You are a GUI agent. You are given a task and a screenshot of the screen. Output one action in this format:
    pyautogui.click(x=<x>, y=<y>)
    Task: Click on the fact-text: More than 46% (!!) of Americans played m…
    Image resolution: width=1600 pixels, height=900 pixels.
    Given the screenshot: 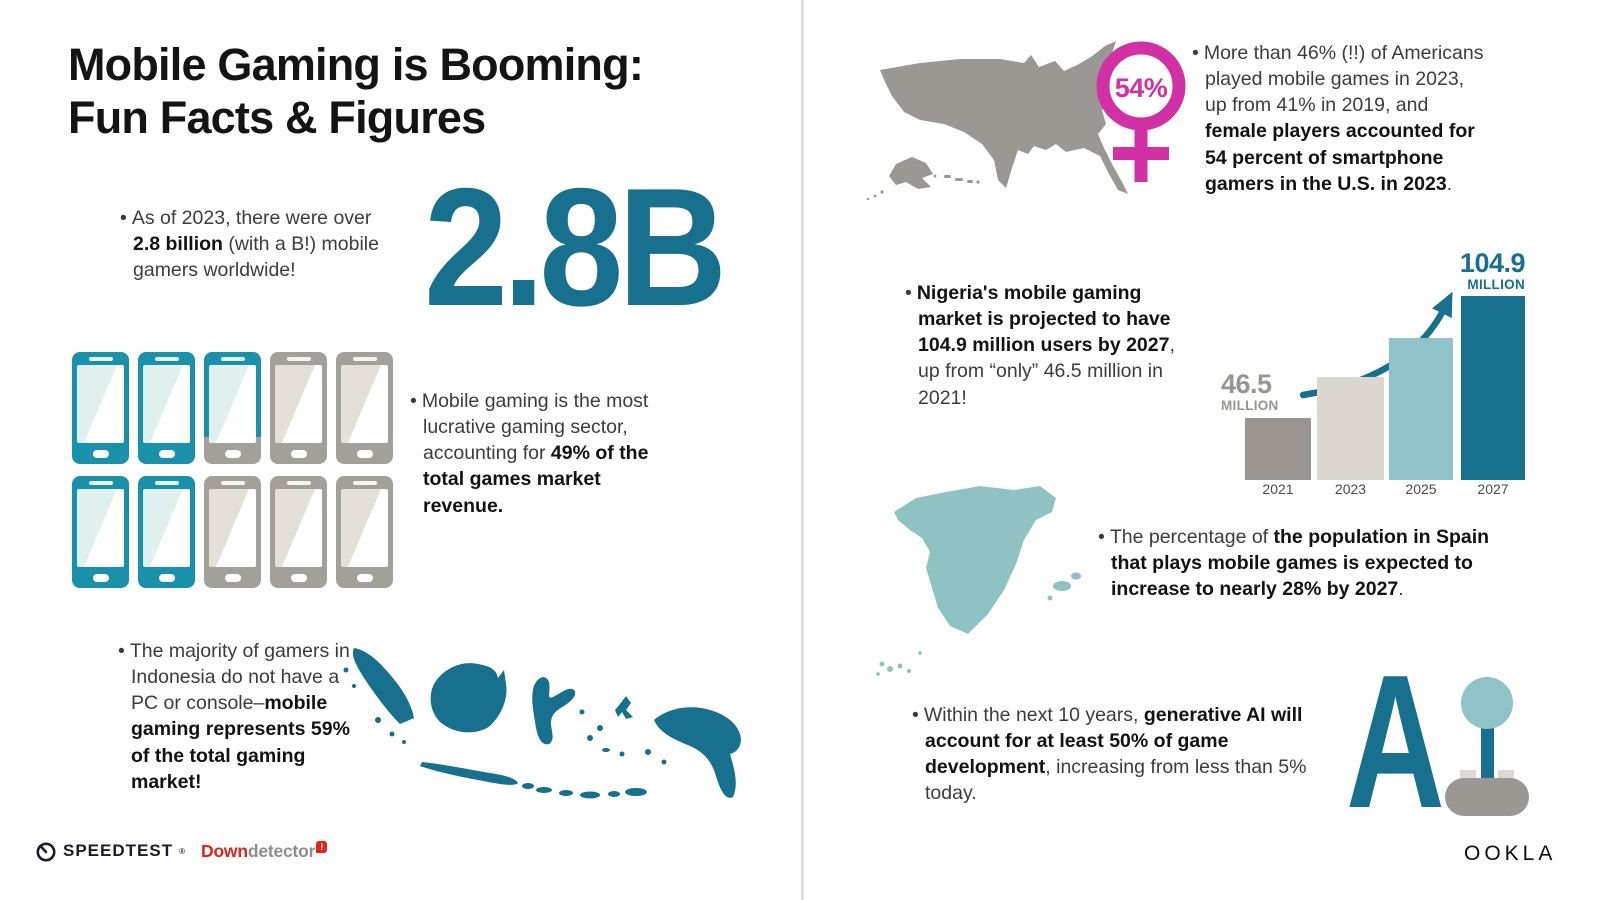 What is the action you would take?
    pyautogui.click(x=1343, y=79)
    